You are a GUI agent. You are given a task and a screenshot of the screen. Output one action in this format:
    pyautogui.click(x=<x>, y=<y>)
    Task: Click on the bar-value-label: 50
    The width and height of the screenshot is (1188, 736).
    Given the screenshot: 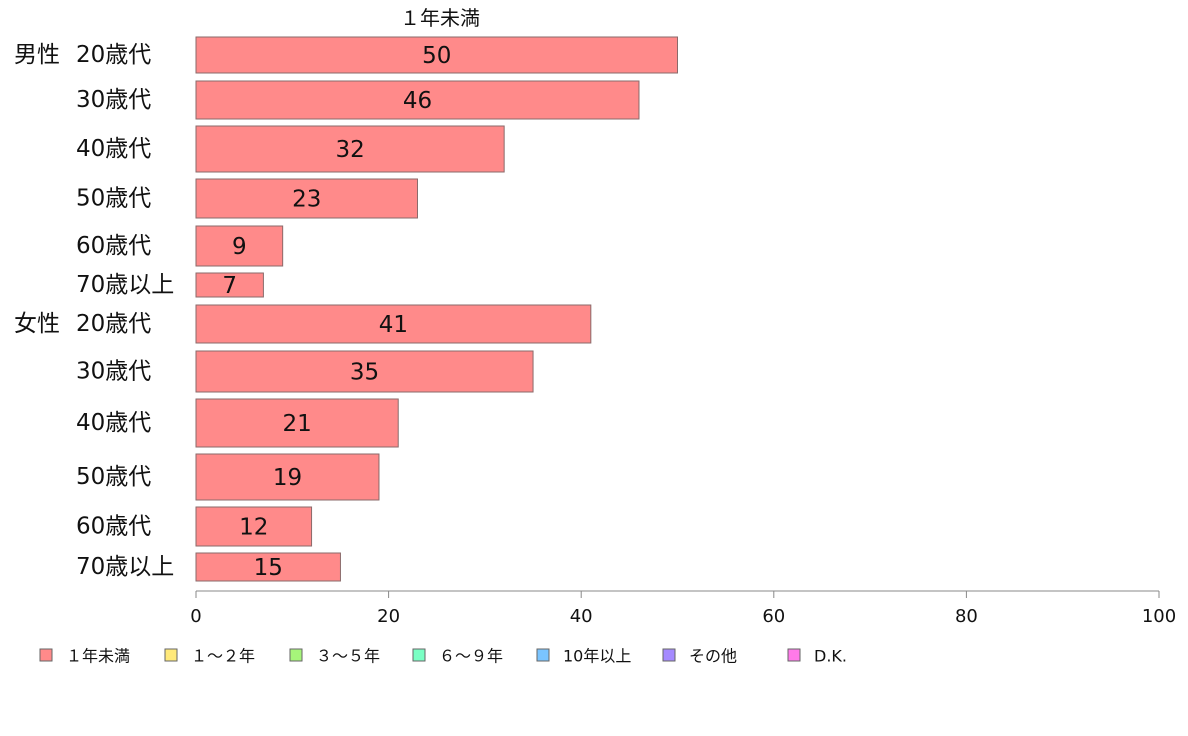 What is the action you would take?
    pyautogui.click(x=436, y=56)
    